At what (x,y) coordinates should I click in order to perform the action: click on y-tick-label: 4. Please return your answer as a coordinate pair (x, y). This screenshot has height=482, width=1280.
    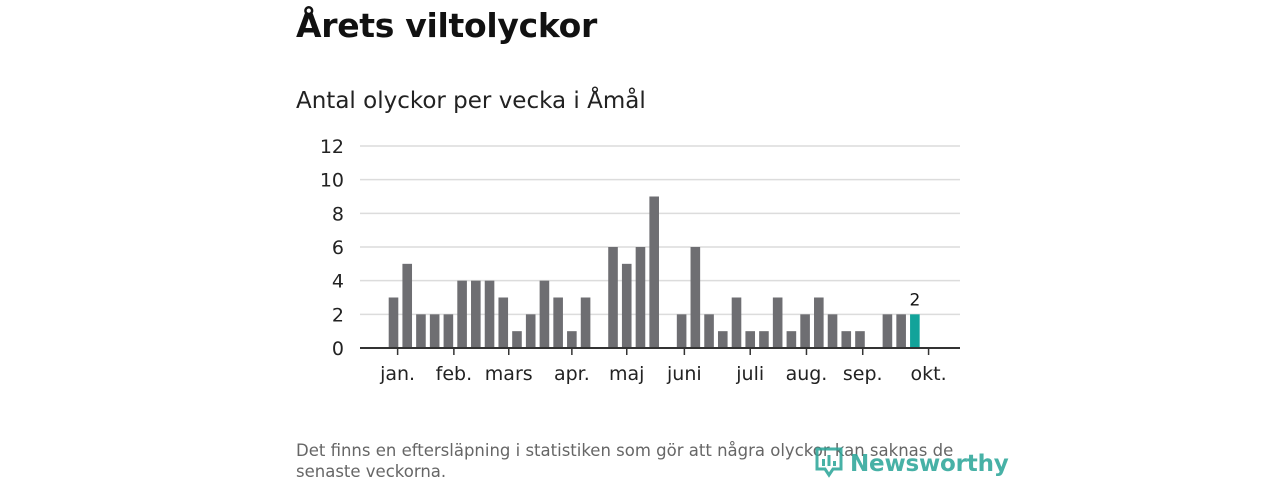
    Looking at the image, I should click on (338, 282).